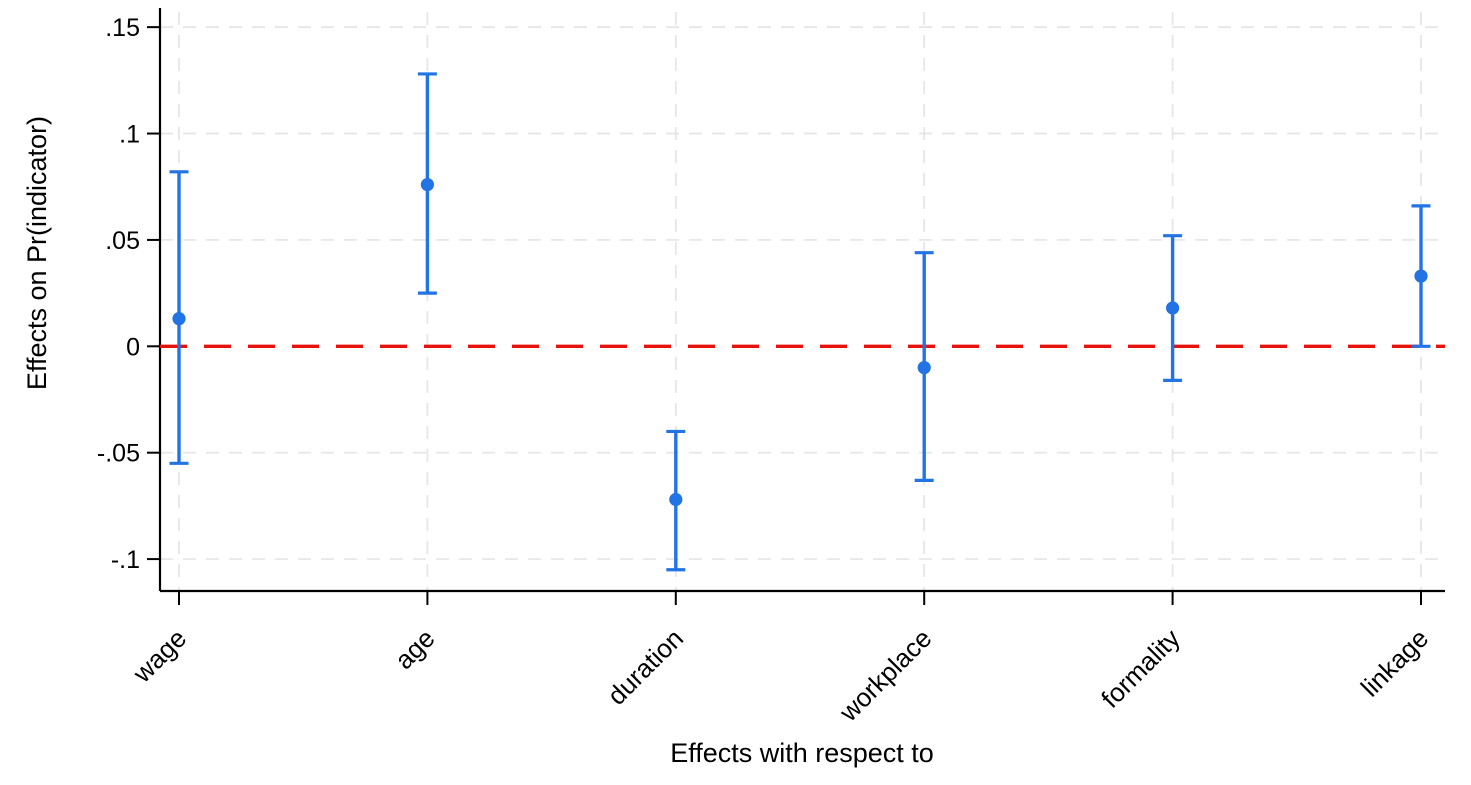  I want to click on x-category-label: workplace, so click(885, 675).